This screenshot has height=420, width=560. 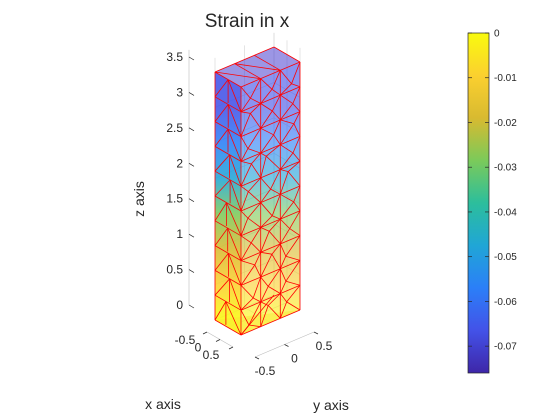 I want to click on z-tick-label: 2, so click(x=179, y=163).